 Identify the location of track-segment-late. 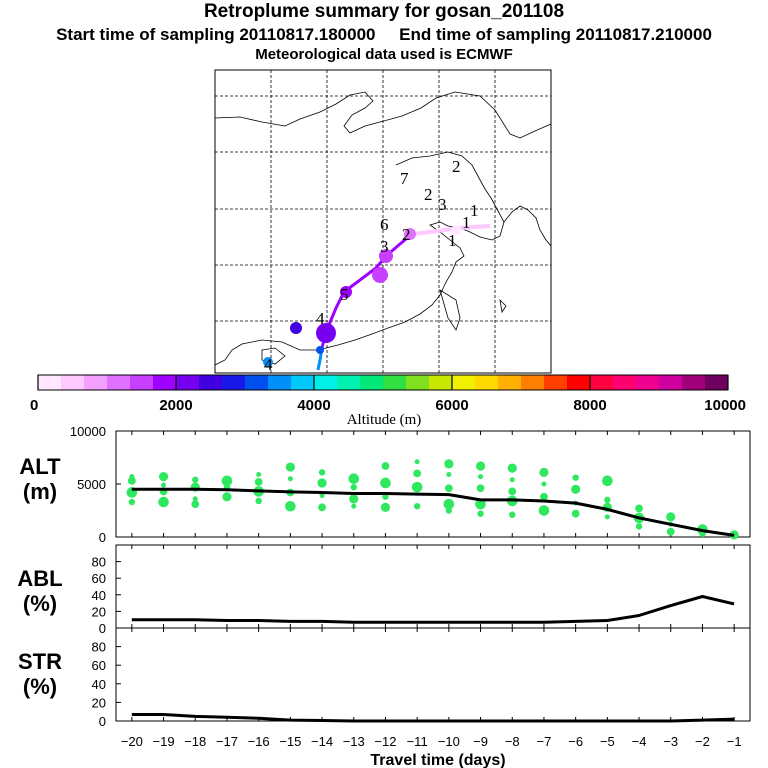
(451, 230).